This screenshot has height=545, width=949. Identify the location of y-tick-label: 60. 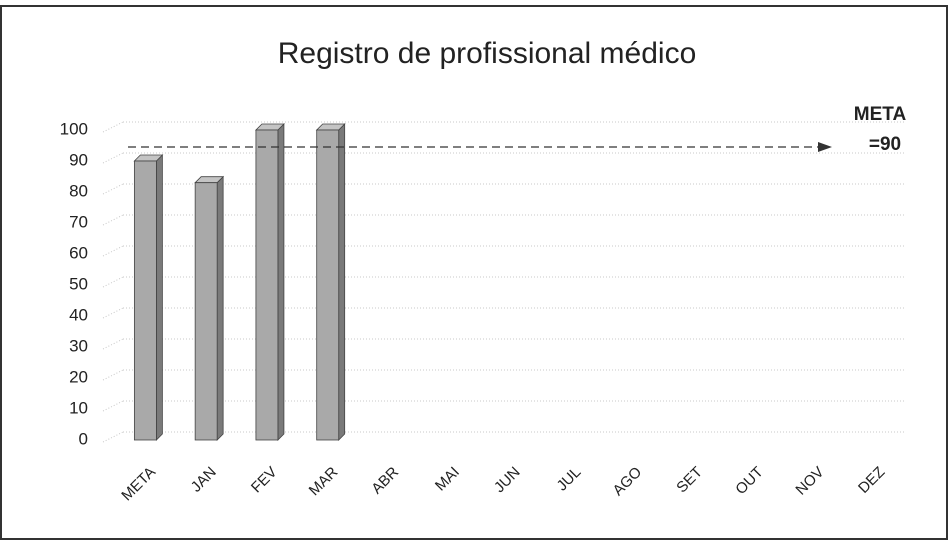
(78, 252).